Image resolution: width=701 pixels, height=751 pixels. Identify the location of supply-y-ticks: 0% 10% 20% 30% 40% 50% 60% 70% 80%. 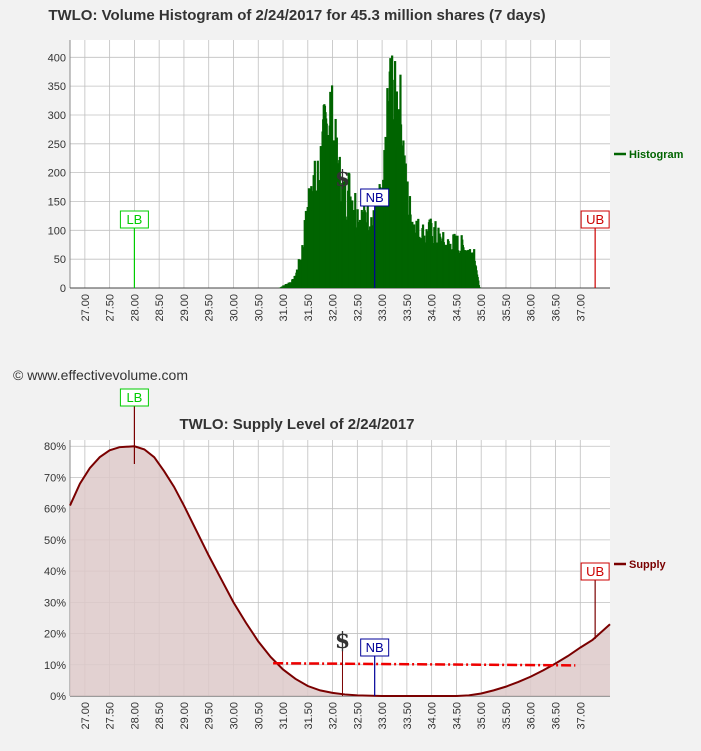
(55, 572).